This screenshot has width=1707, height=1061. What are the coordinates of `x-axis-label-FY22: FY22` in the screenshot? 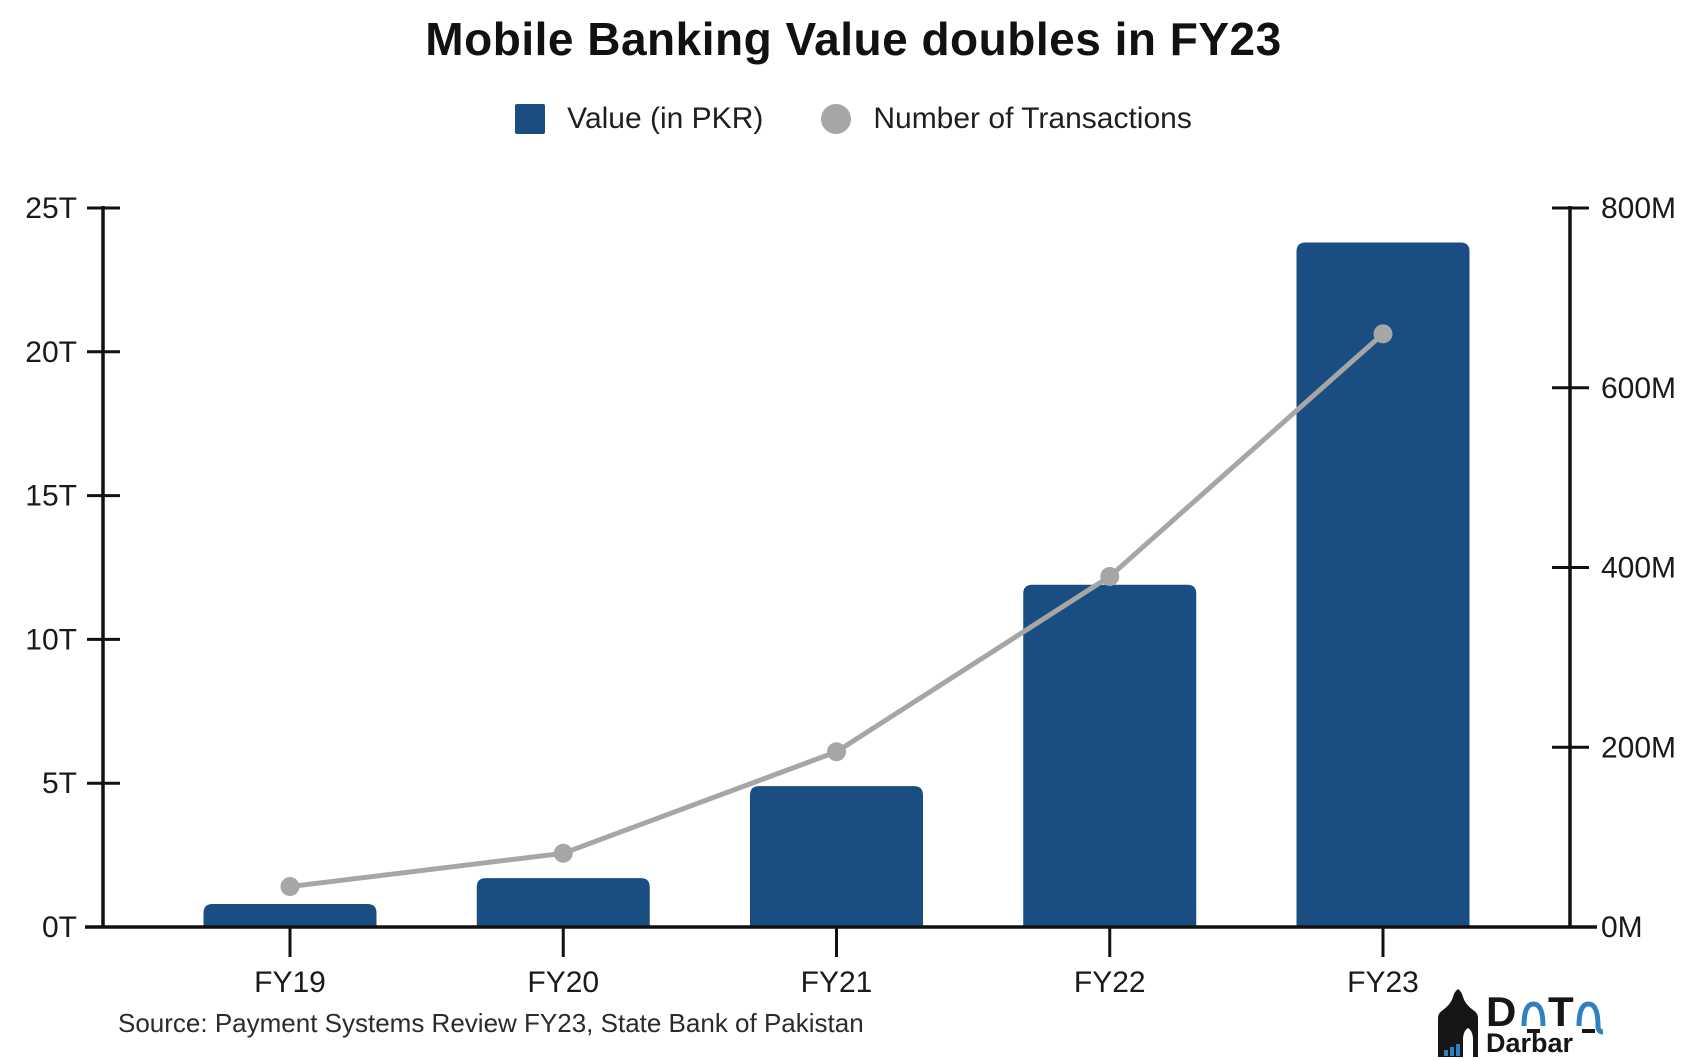 It's located at (1110, 982).